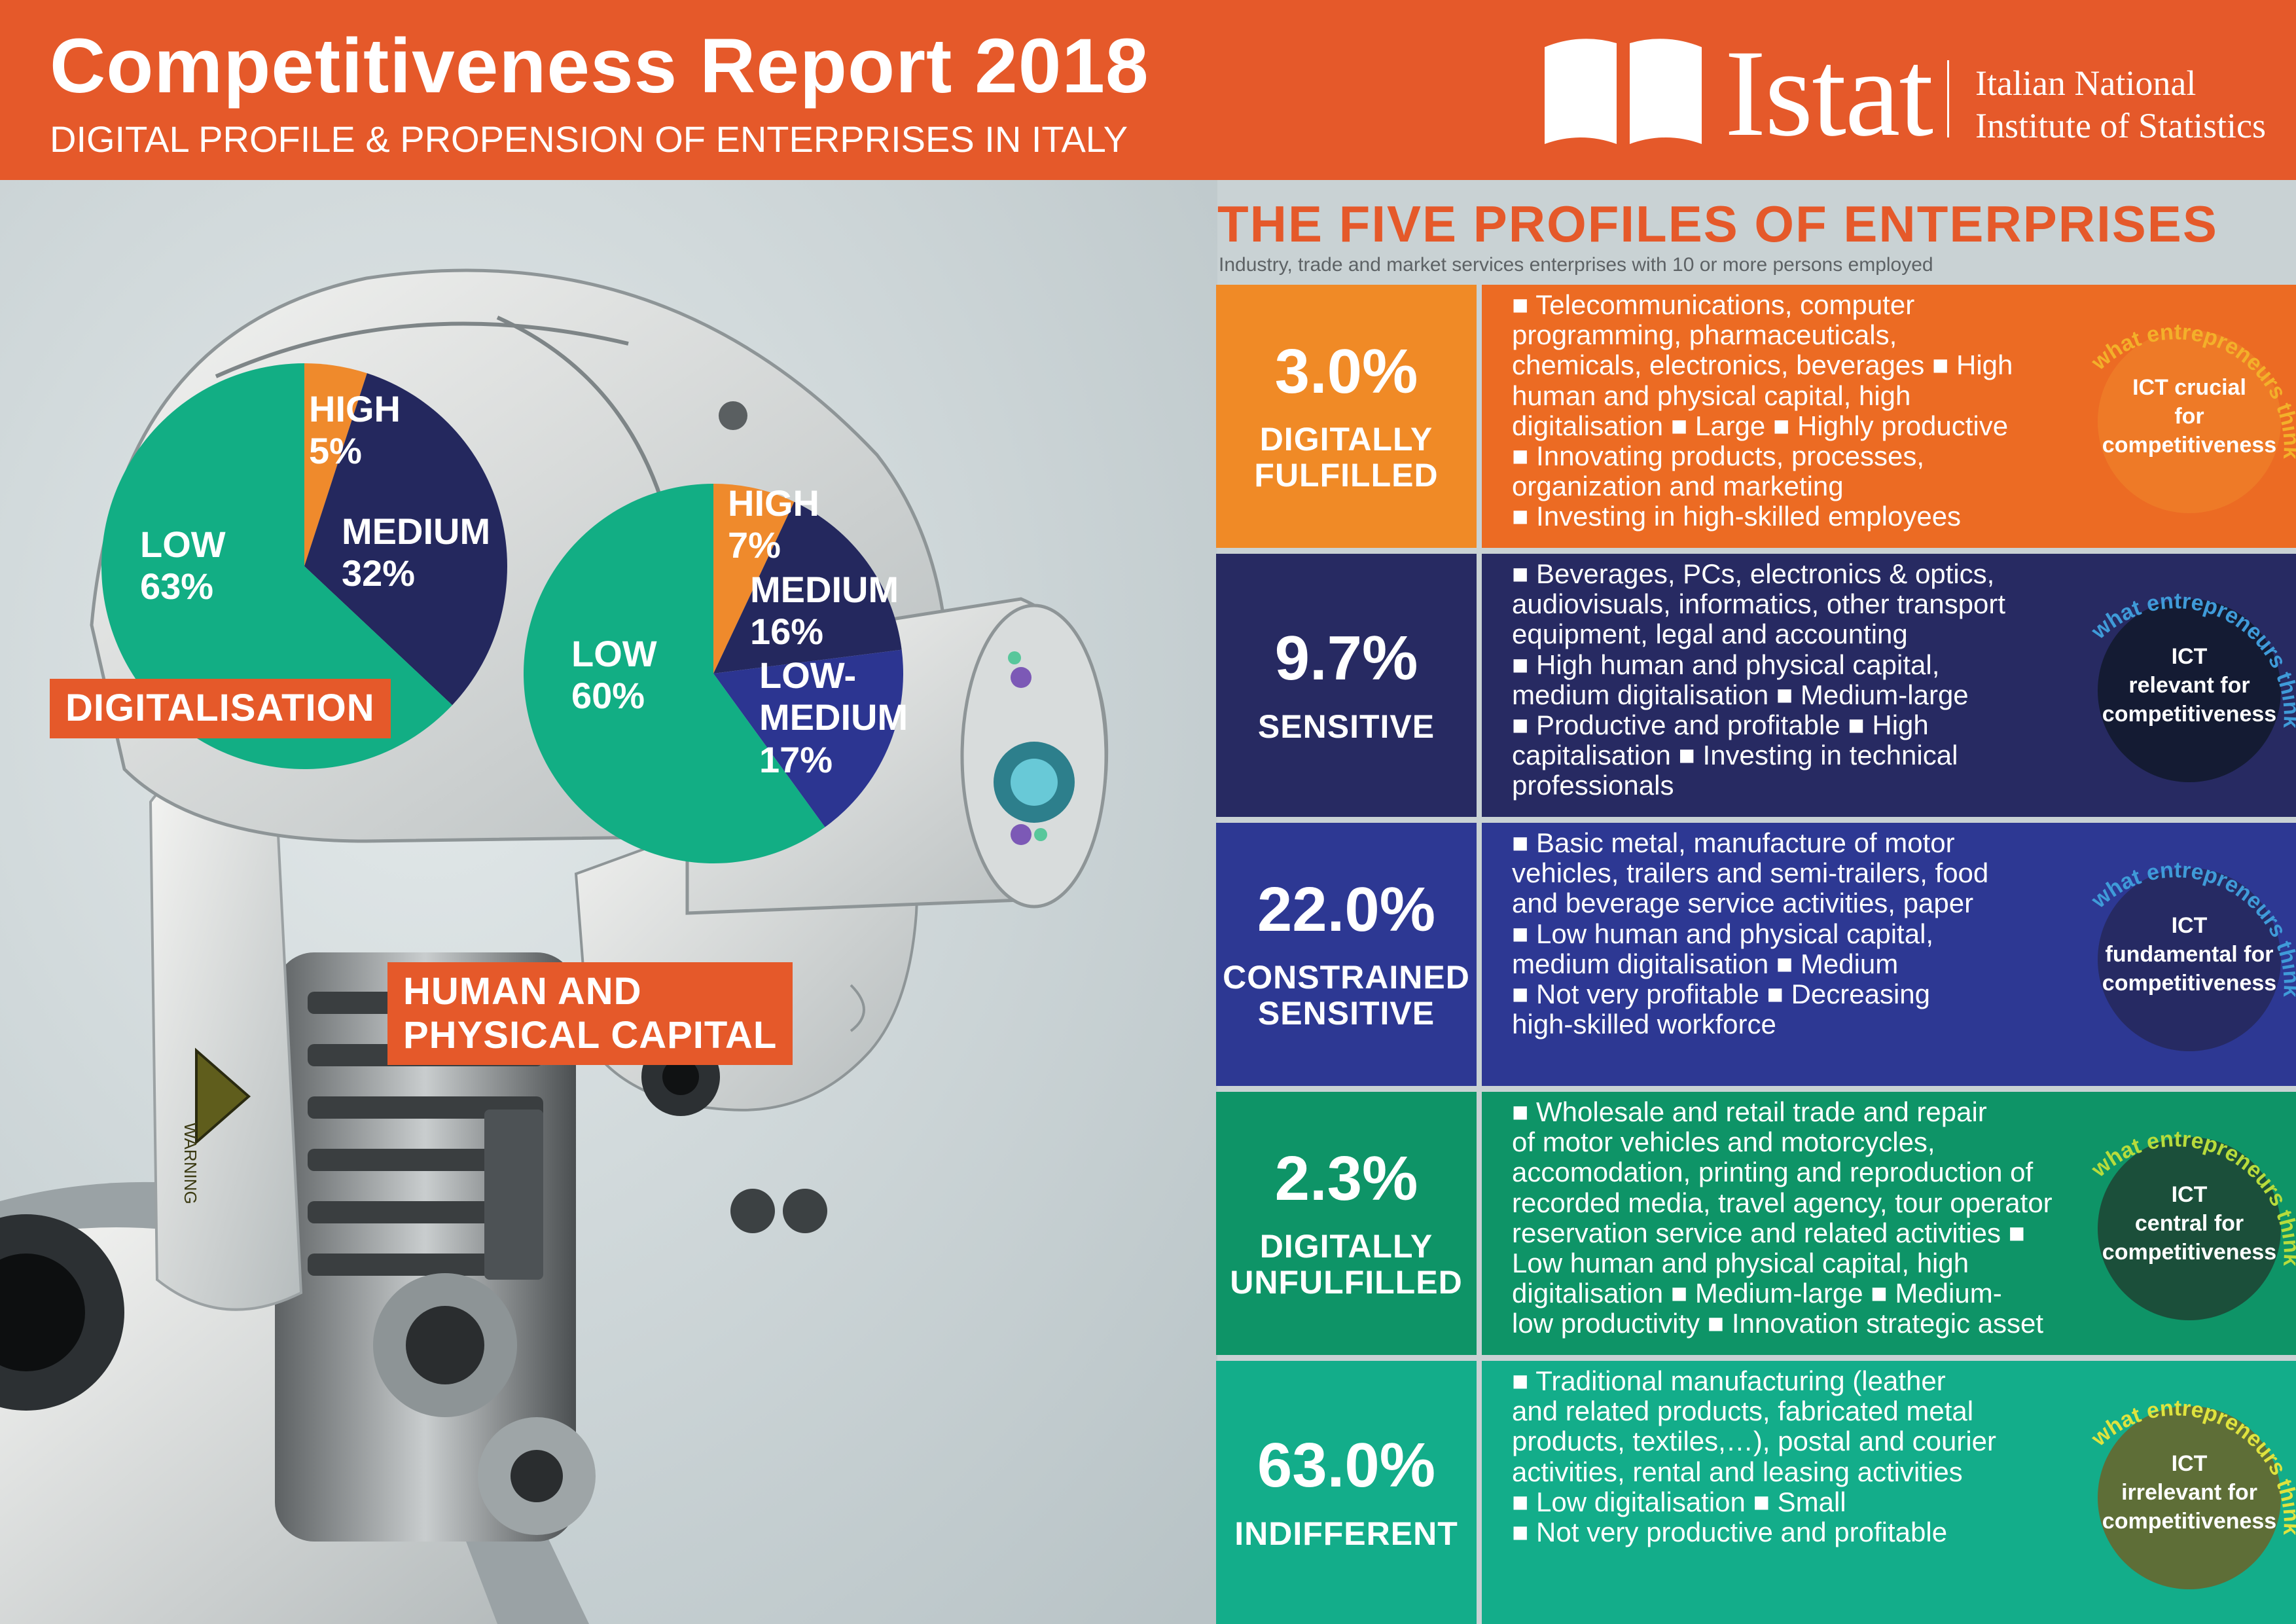 Image resolution: width=2296 pixels, height=1624 pixels. Describe the element at coordinates (1593, 786) in the screenshot. I see `description-line: professionals` at that location.